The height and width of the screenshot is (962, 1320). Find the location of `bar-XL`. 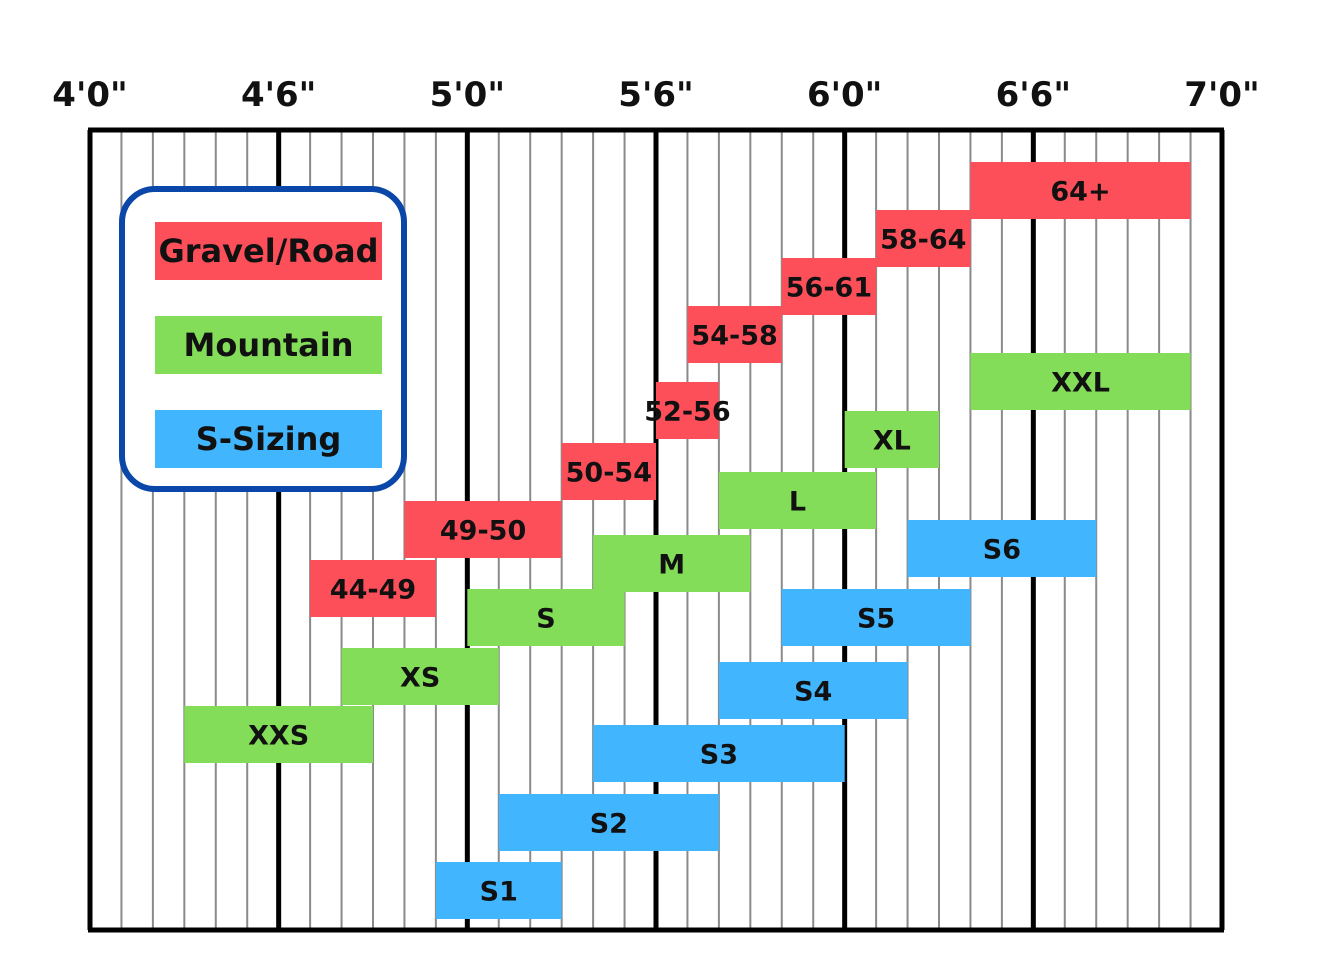

bar-XL is located at coordinates (891, 439).